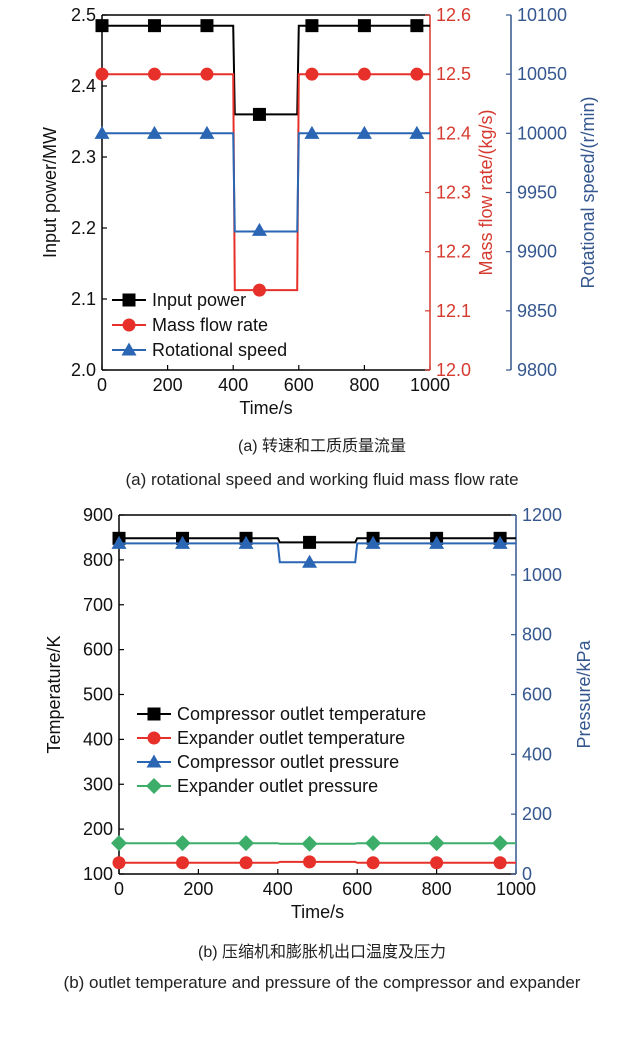  What do you see at coordinates (437, 889) in the screenshot?
I see `chart-b-x-tick-label: 800` at bounding box center [437, 889].